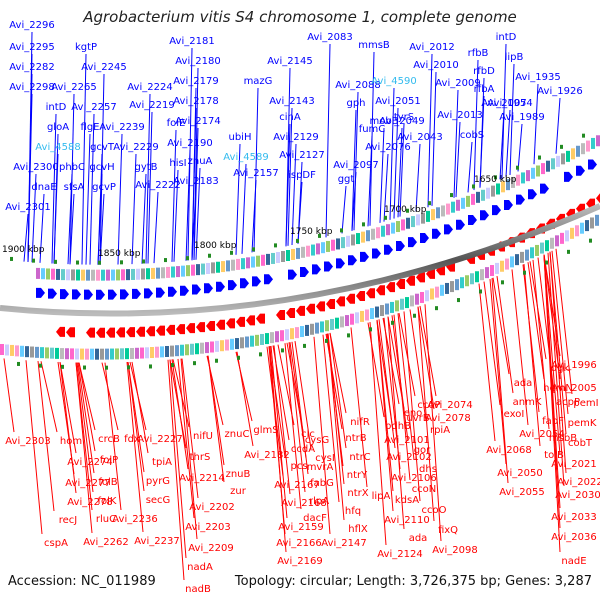  I want to click on gene-label: ccoN, so click(424, 489).